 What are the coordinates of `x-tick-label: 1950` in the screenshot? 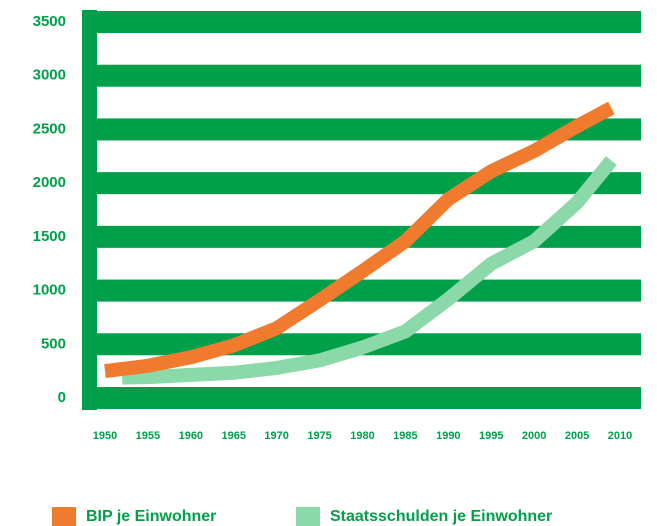 It's located at (105, 436).